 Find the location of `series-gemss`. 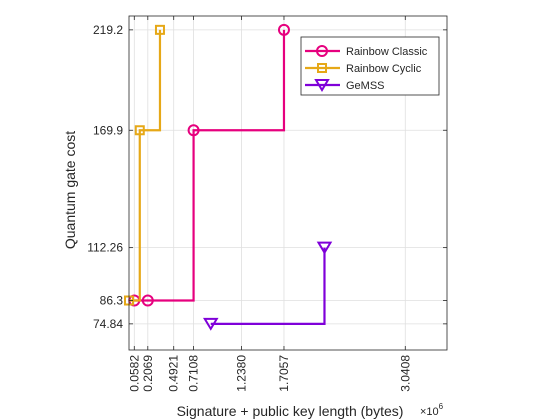

series-gemss is located at coordinates (268, 286).